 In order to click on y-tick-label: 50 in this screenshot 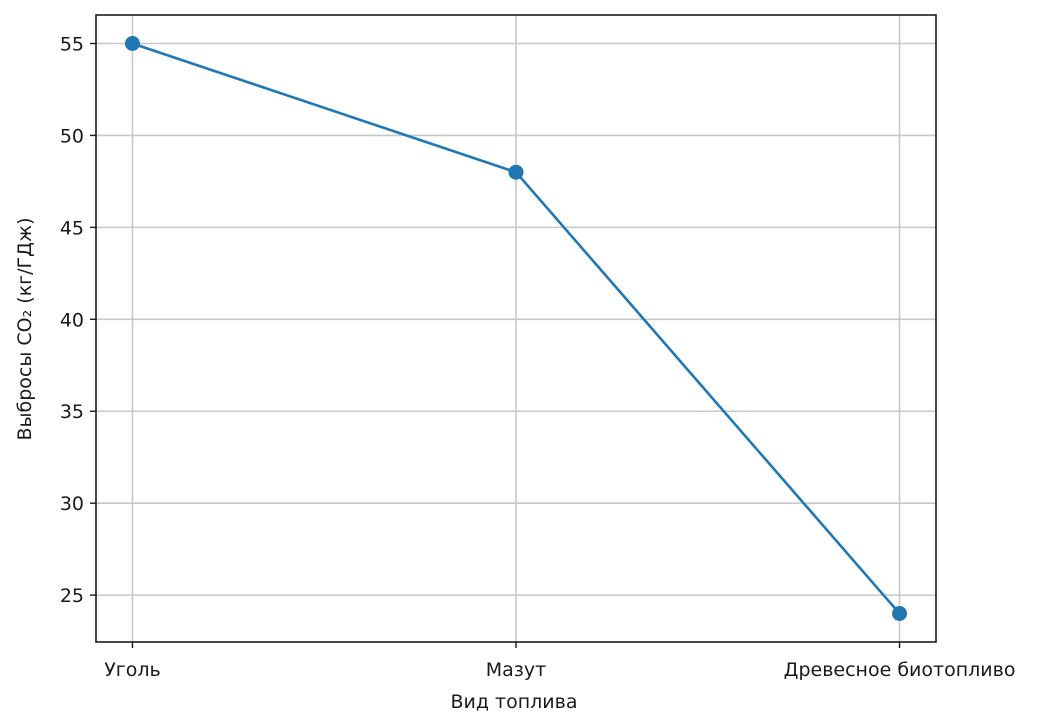, I will do `click(72, 136)`.